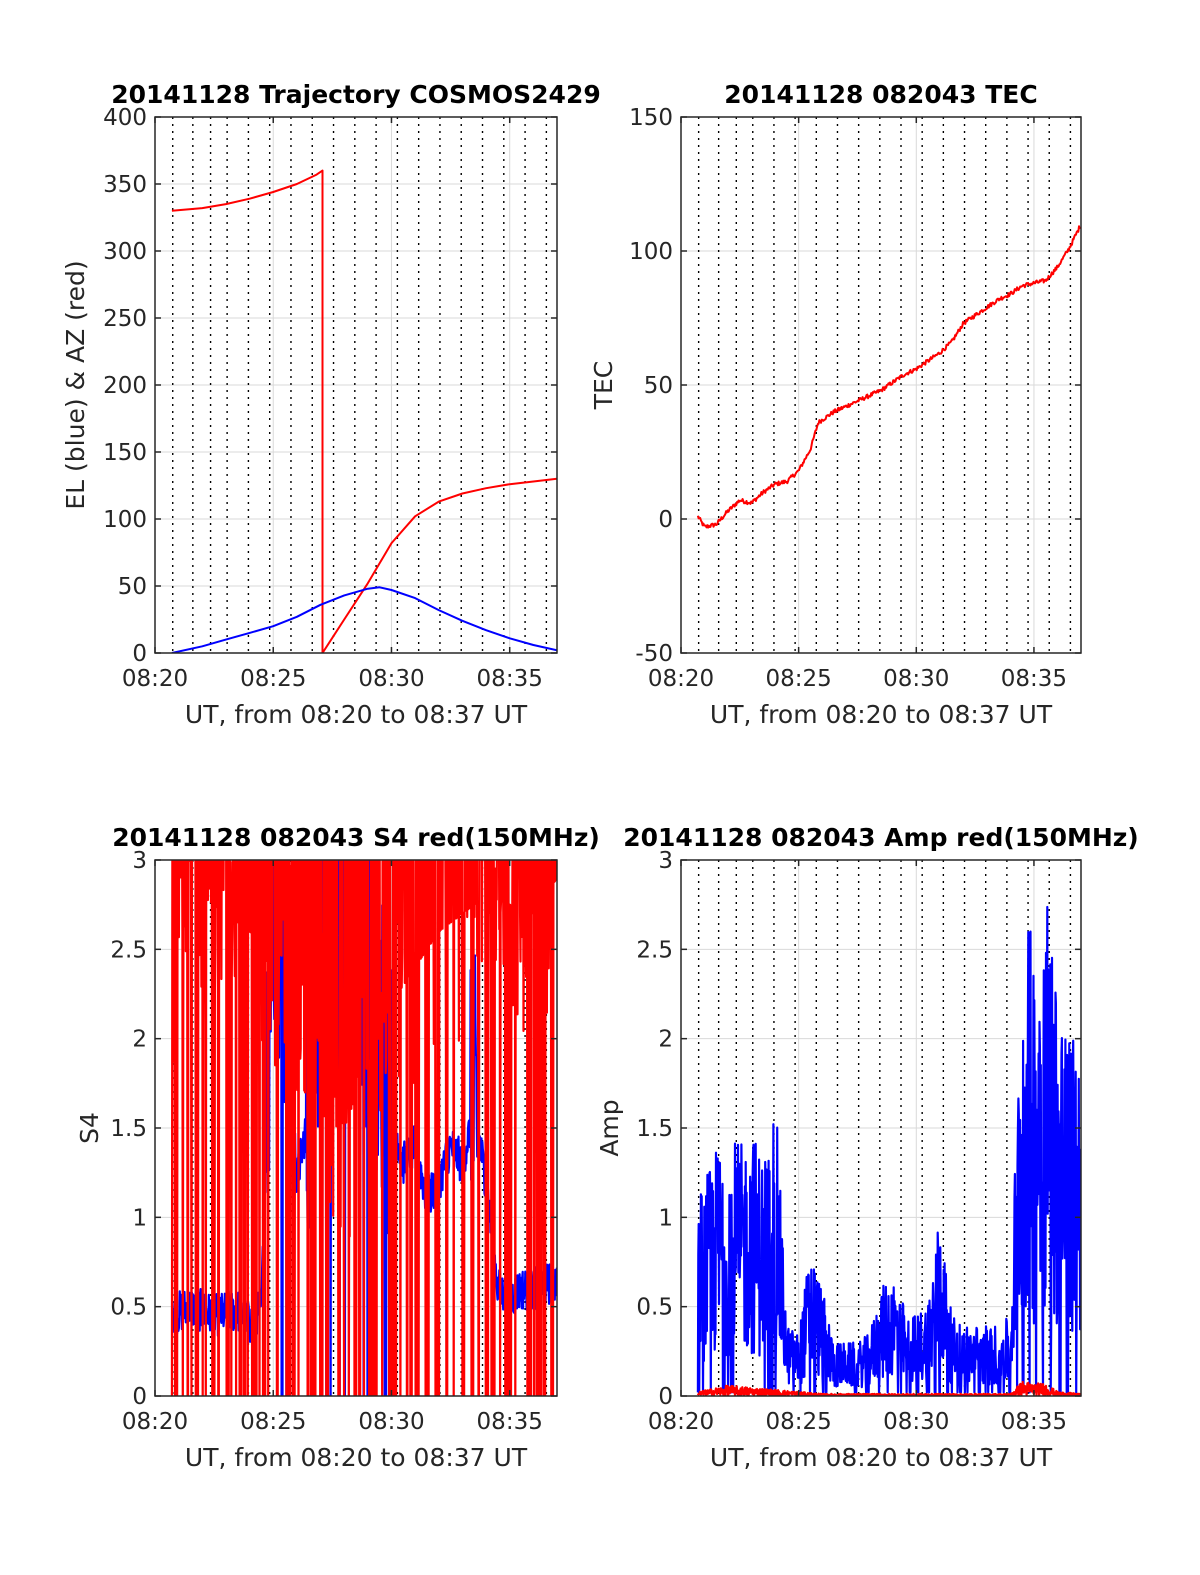  I want to click on y-axis-label: TEC, so click(603, 386).